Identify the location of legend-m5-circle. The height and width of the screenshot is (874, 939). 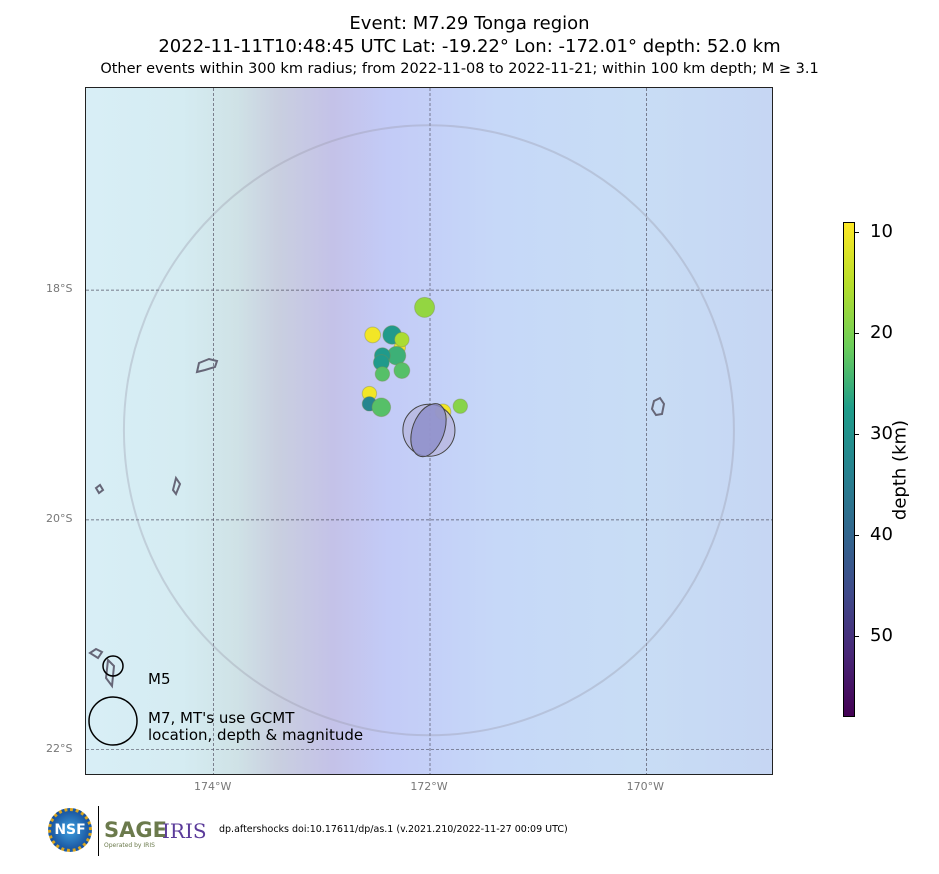
(113, 666).